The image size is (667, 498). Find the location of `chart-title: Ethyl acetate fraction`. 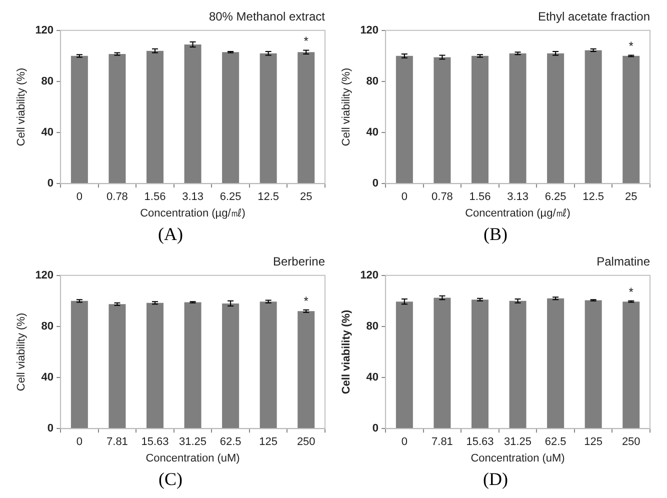

chart-title: Ethyl acetate fraction is located at coordinates (593, 17).